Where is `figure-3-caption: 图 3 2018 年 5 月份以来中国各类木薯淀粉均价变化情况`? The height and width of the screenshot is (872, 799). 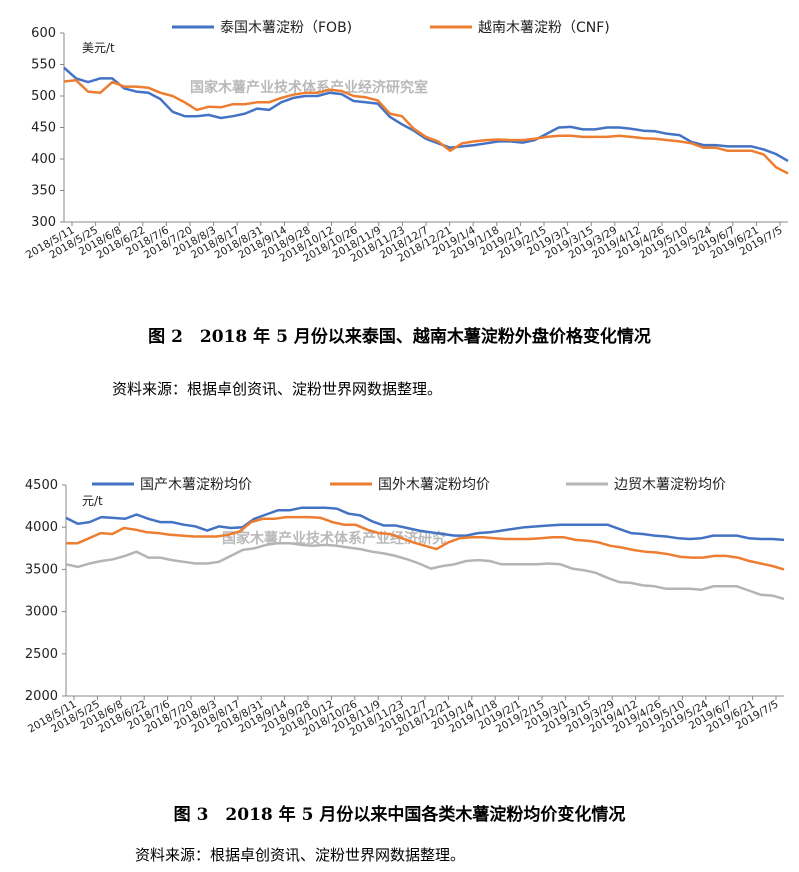 figure-3-caption: 图 3 2018 年 5 月份以来中国各类木薯淀粉均价变化情况 is located at coordinates (399, 815).